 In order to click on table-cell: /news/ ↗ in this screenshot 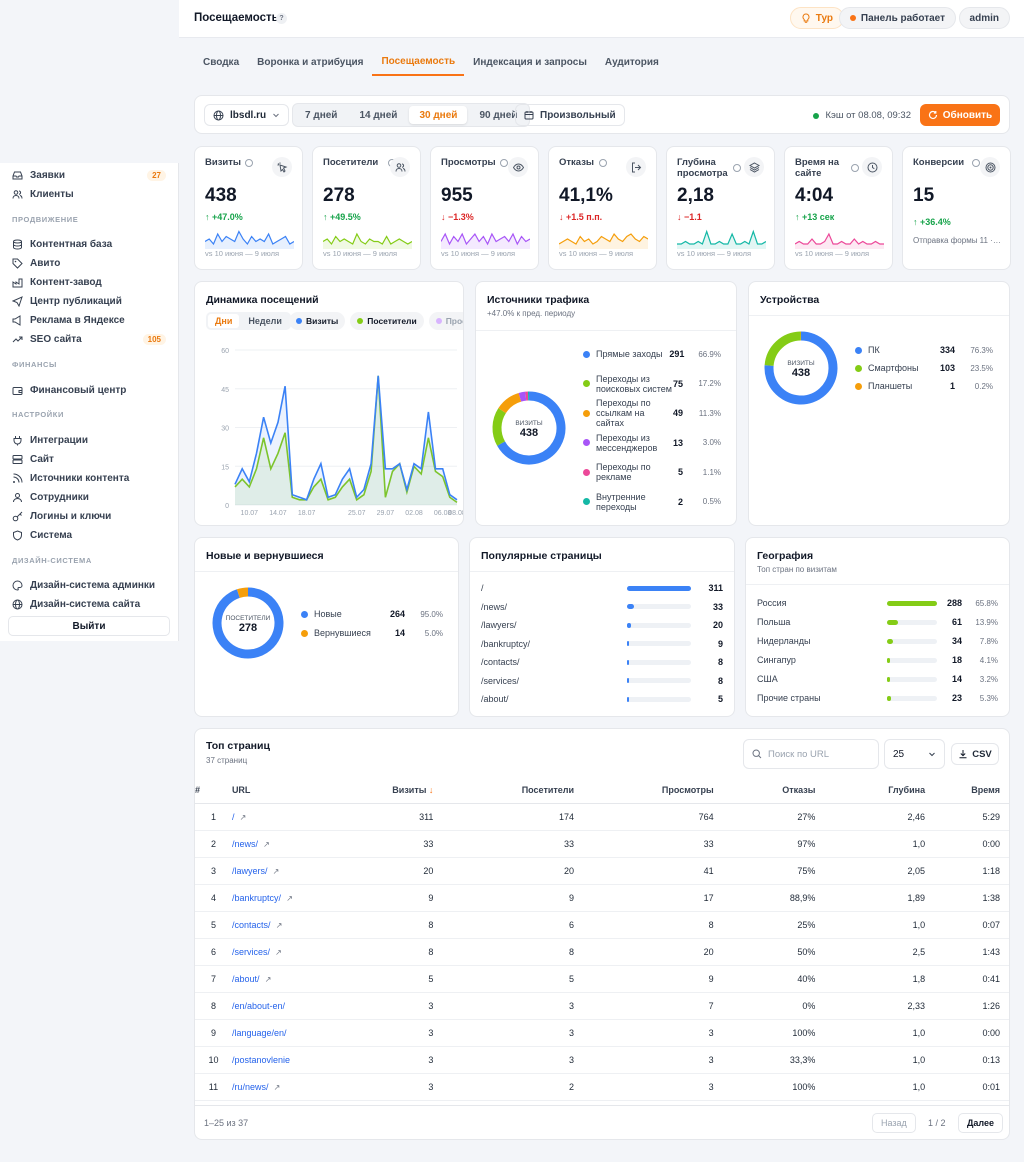, I will do `click(282, 844)`.